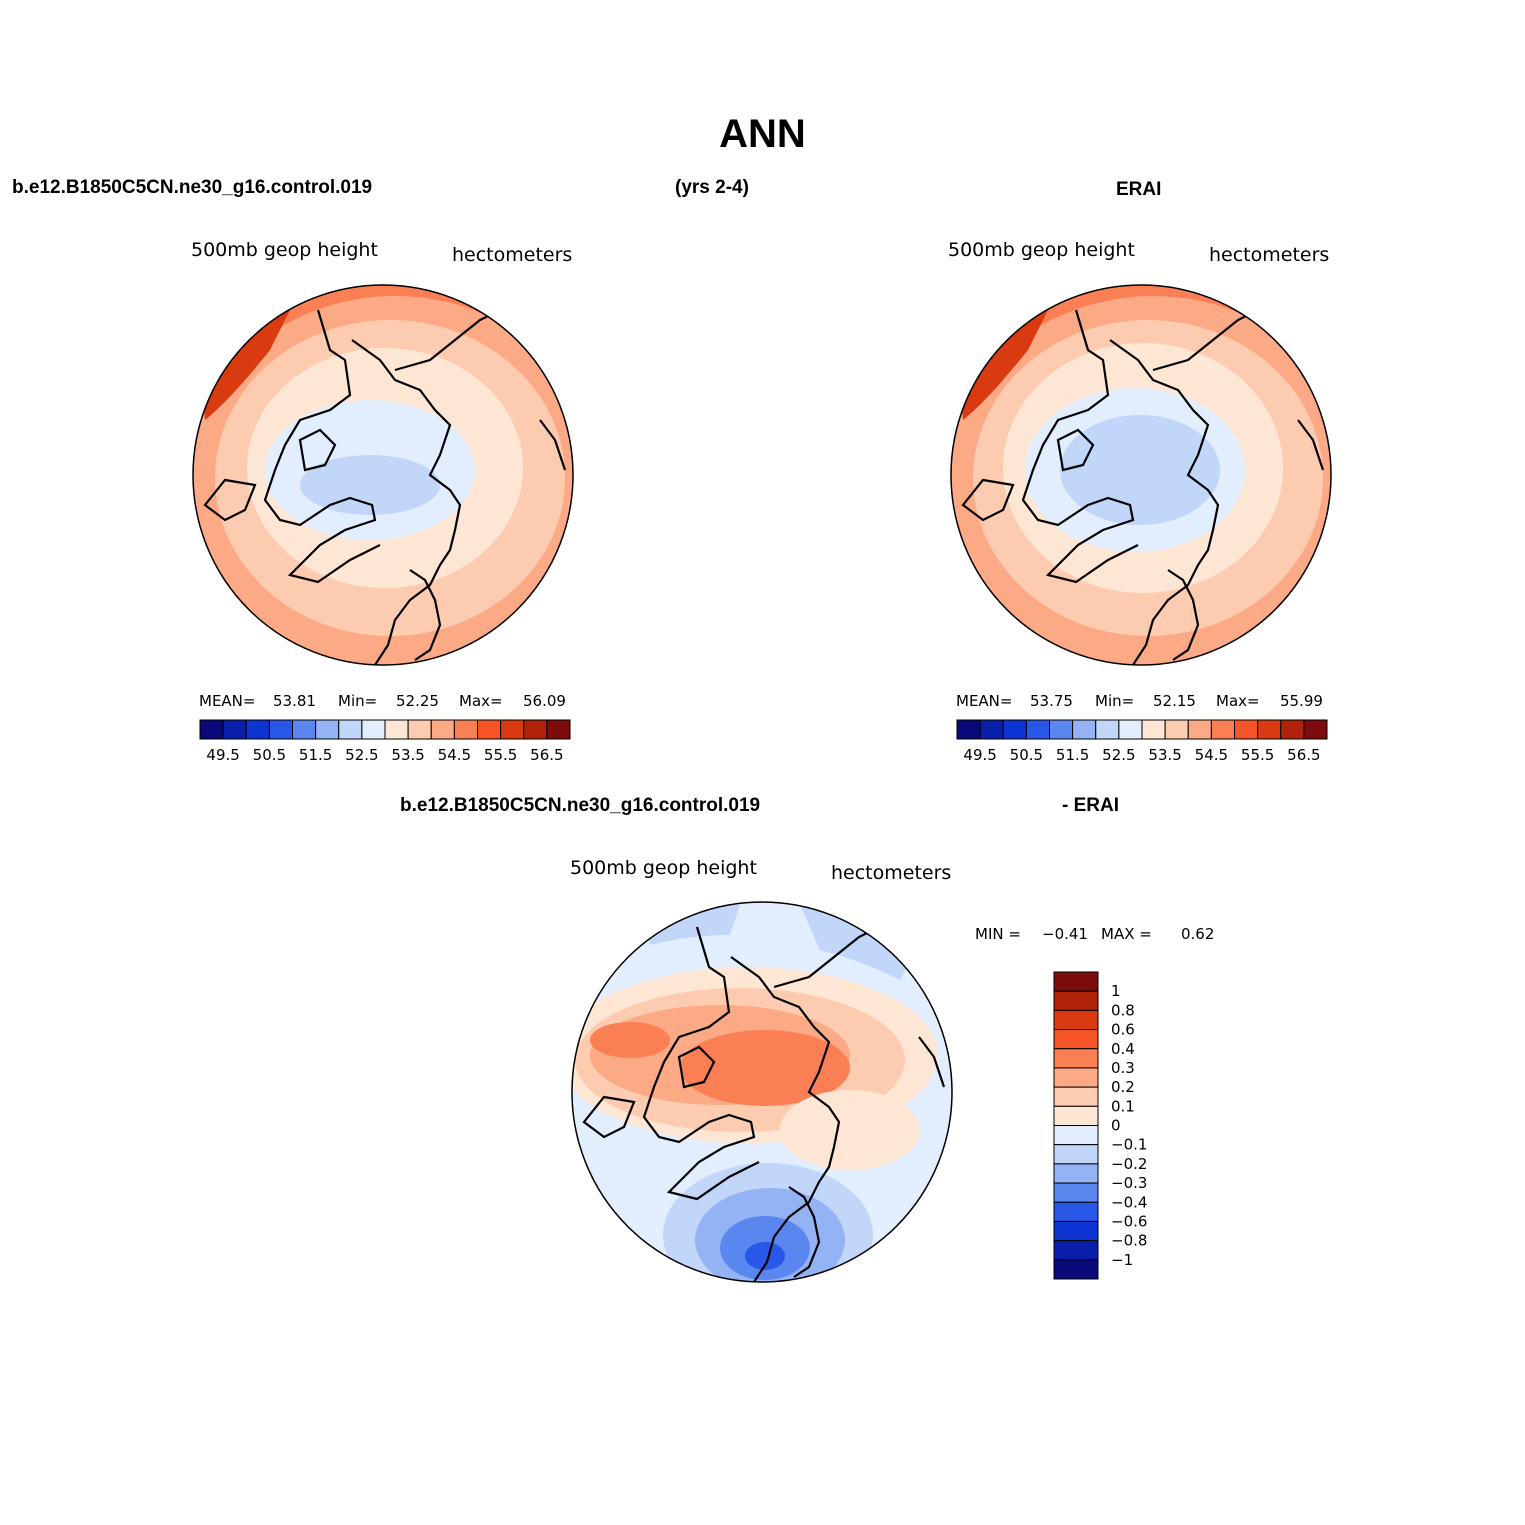 The width and height of the screenshot is (1525, 1525). Describe the element at coordinates (417, 701) in the screenshot. I see `panel1-min: 52.25` at that location.